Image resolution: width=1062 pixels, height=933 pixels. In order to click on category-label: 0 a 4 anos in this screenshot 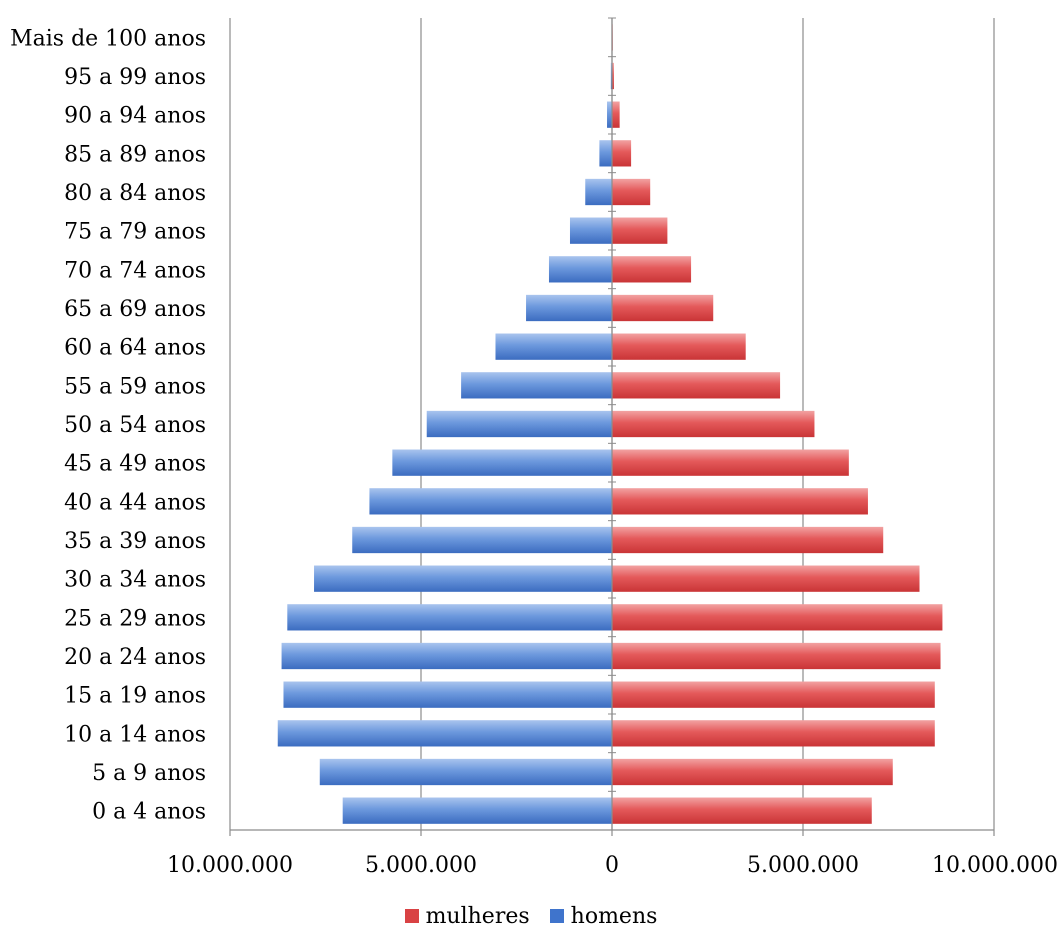, I will do `click(149, 812)`.